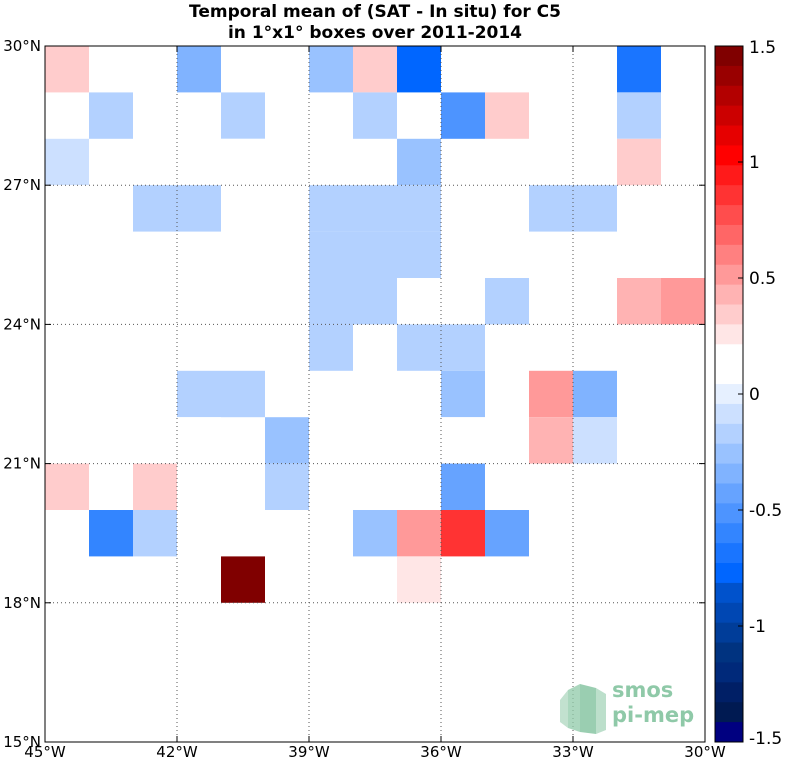  I want to click on x-tick-label: 45°W, so click(45, 751).